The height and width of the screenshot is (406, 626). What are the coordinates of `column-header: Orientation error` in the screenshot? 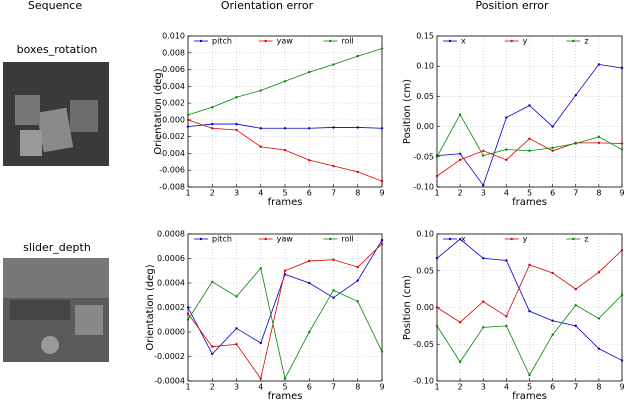 It's located at (267, 6).